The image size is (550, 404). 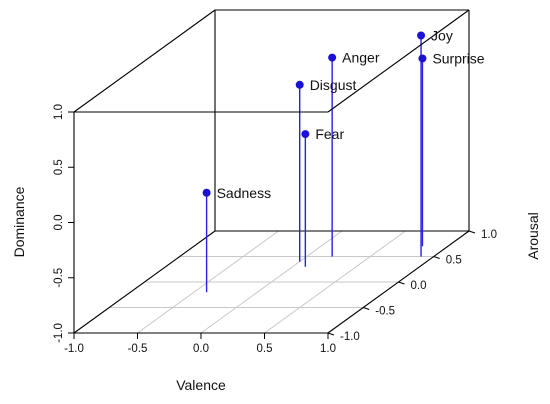 I want to click on y-tick-label: 1.0, so click(x=489, y=235).